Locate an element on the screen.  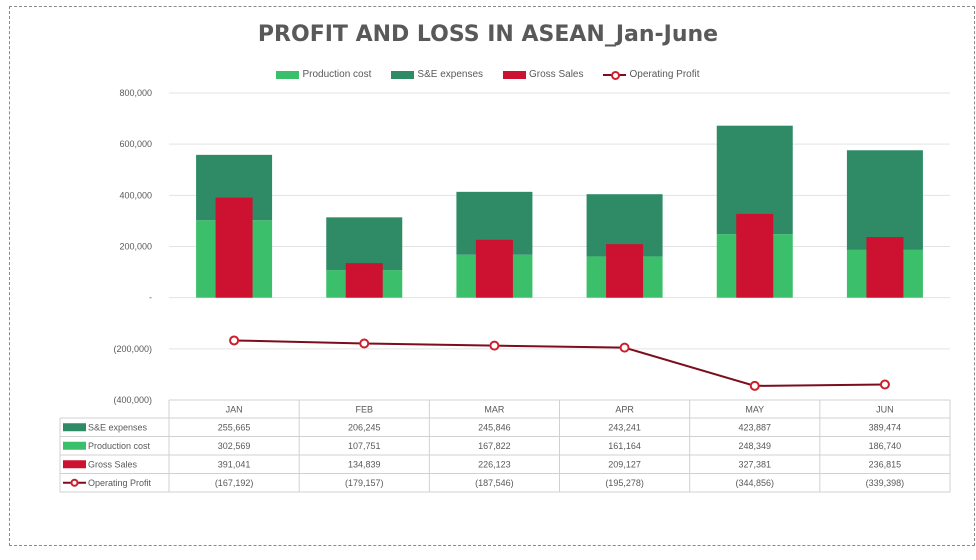
table-cell: 391,041 is located at coordinates (234, 464).